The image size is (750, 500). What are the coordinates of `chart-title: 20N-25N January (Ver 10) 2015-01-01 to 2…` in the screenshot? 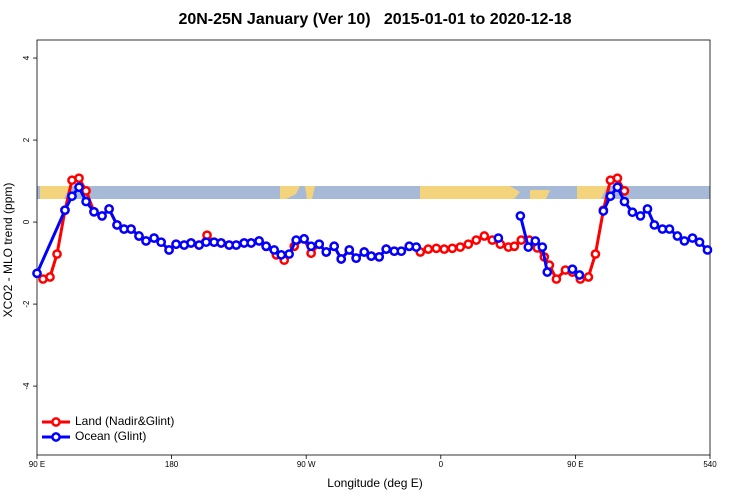 It's located at (374, 19).